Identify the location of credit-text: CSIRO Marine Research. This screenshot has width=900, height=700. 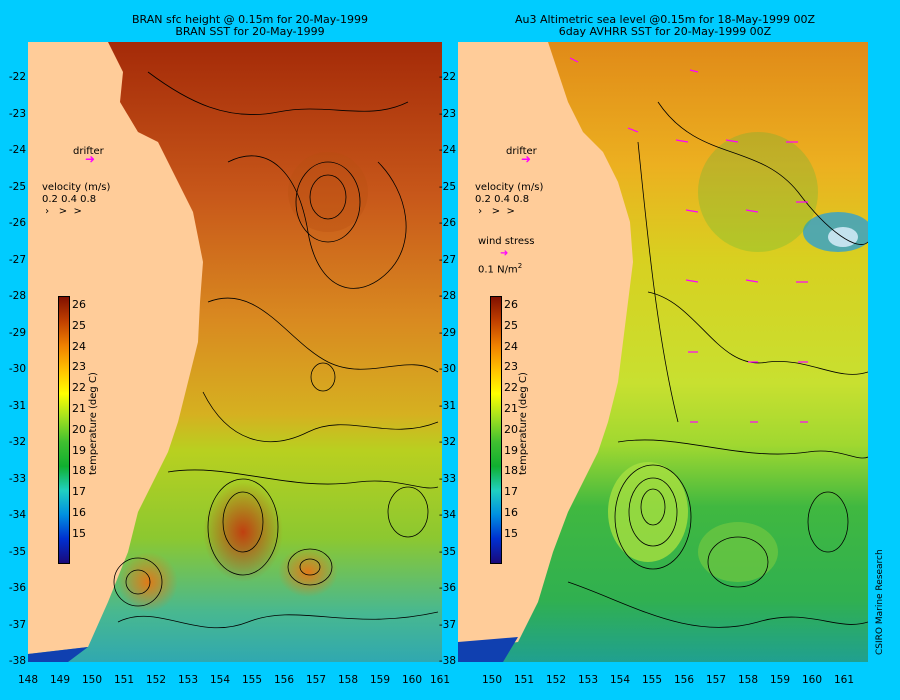
(880, 602).